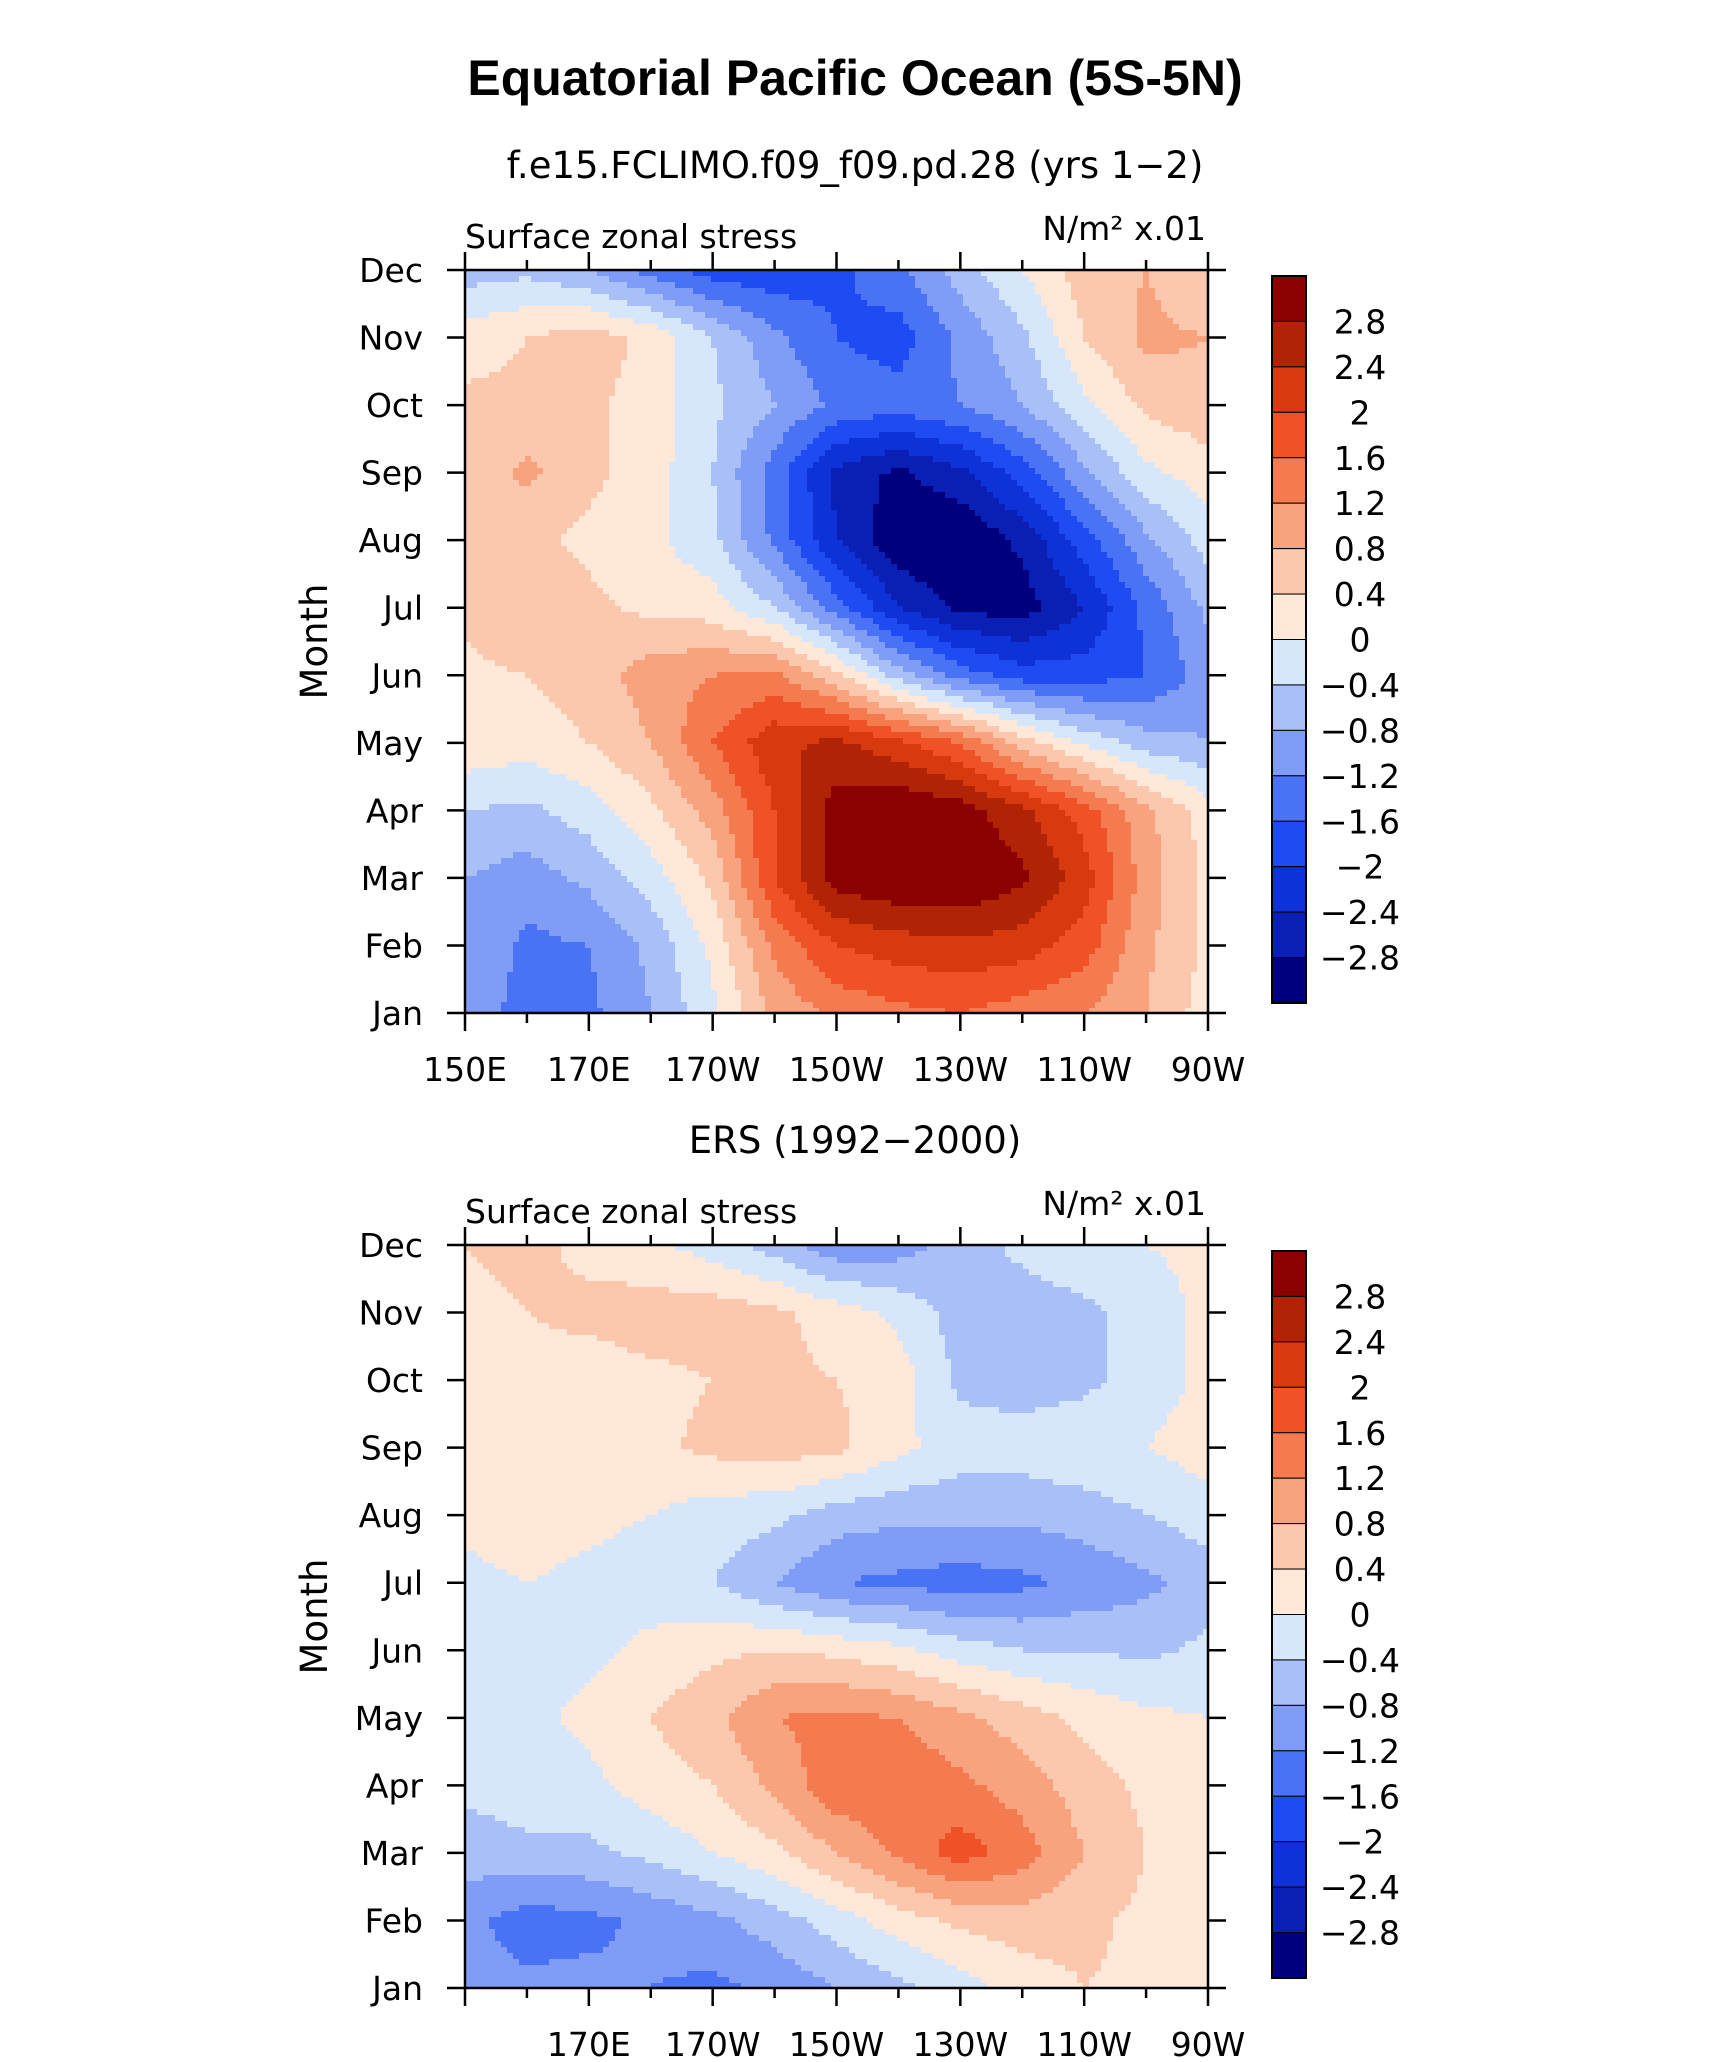  What do you see at coordinates (391, 270) in the screenshot?
I see `y-tick-label: Dec` at bounding box center [391, 270].